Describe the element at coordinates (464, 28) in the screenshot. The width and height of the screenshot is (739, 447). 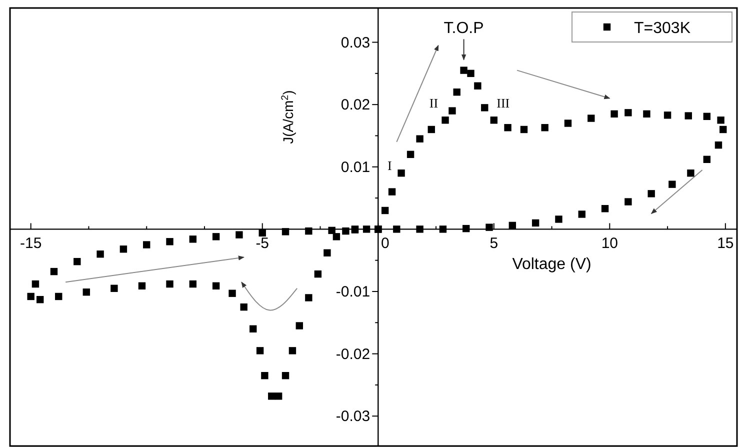
I see `annotation: T.O.P` at that location.